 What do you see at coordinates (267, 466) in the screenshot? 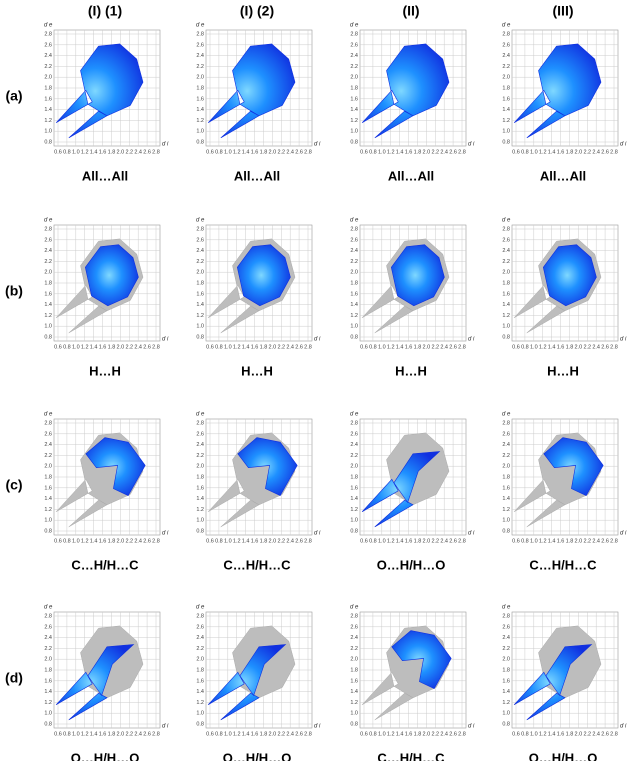
I see `fingerprint-contact` at bounding box center [267, 466].